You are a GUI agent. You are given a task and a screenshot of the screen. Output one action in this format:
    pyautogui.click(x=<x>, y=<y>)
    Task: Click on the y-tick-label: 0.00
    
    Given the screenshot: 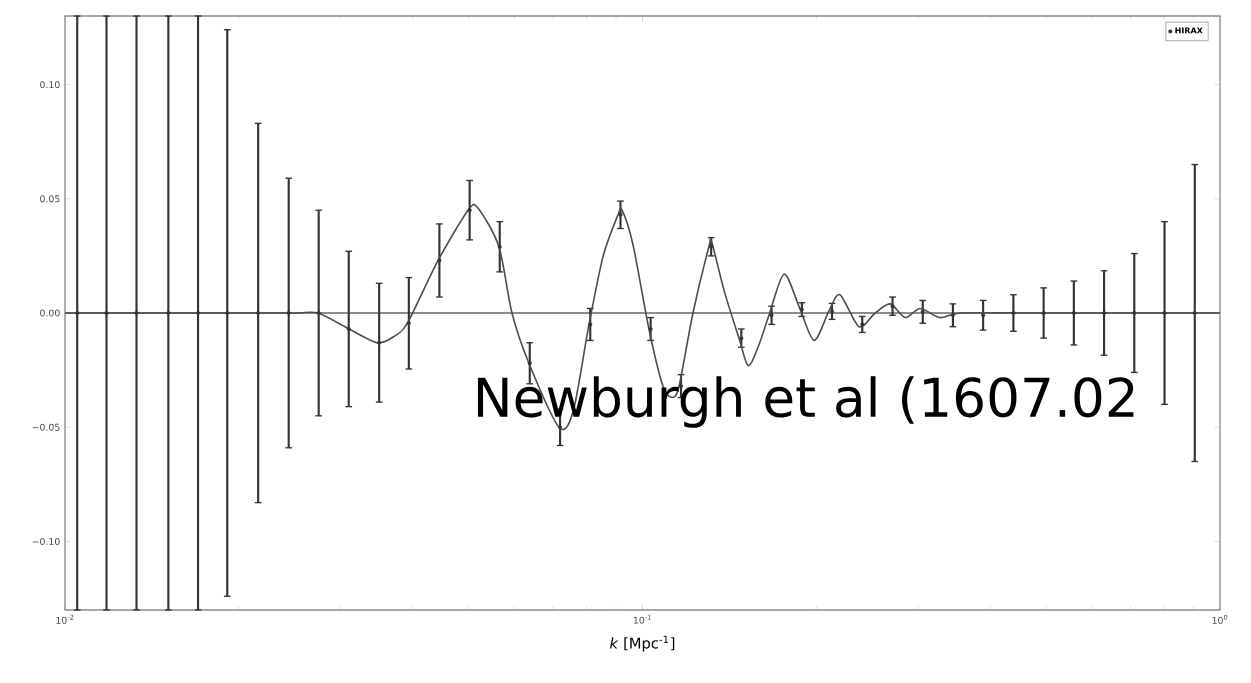 What is the action you would take?
    pyautogui.click(x=50, y=313)
    